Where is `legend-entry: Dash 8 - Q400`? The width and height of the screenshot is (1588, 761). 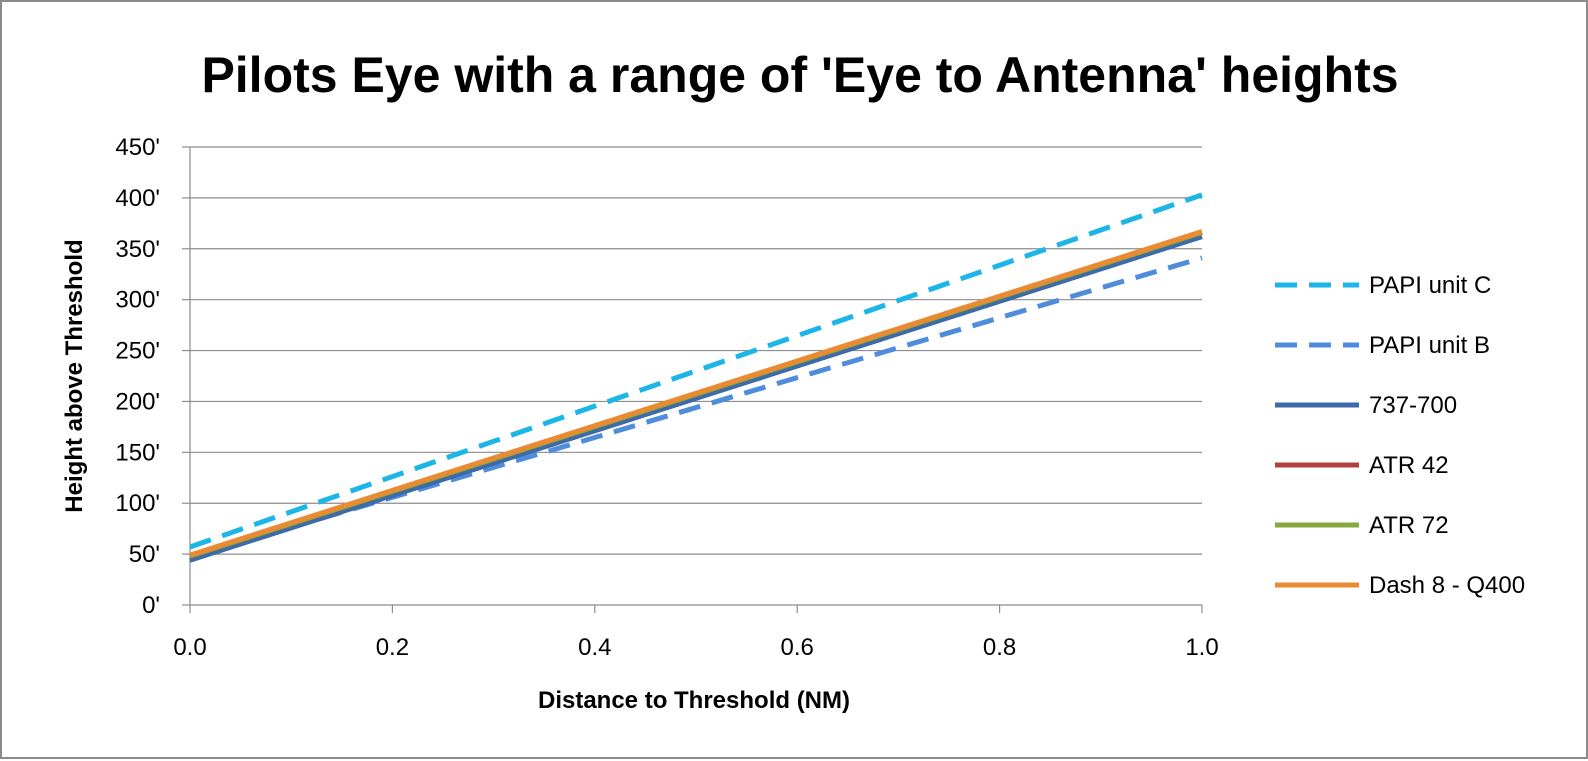 legend-entry: Dash 8 - Q400 is located at coordinates (1400, 585).